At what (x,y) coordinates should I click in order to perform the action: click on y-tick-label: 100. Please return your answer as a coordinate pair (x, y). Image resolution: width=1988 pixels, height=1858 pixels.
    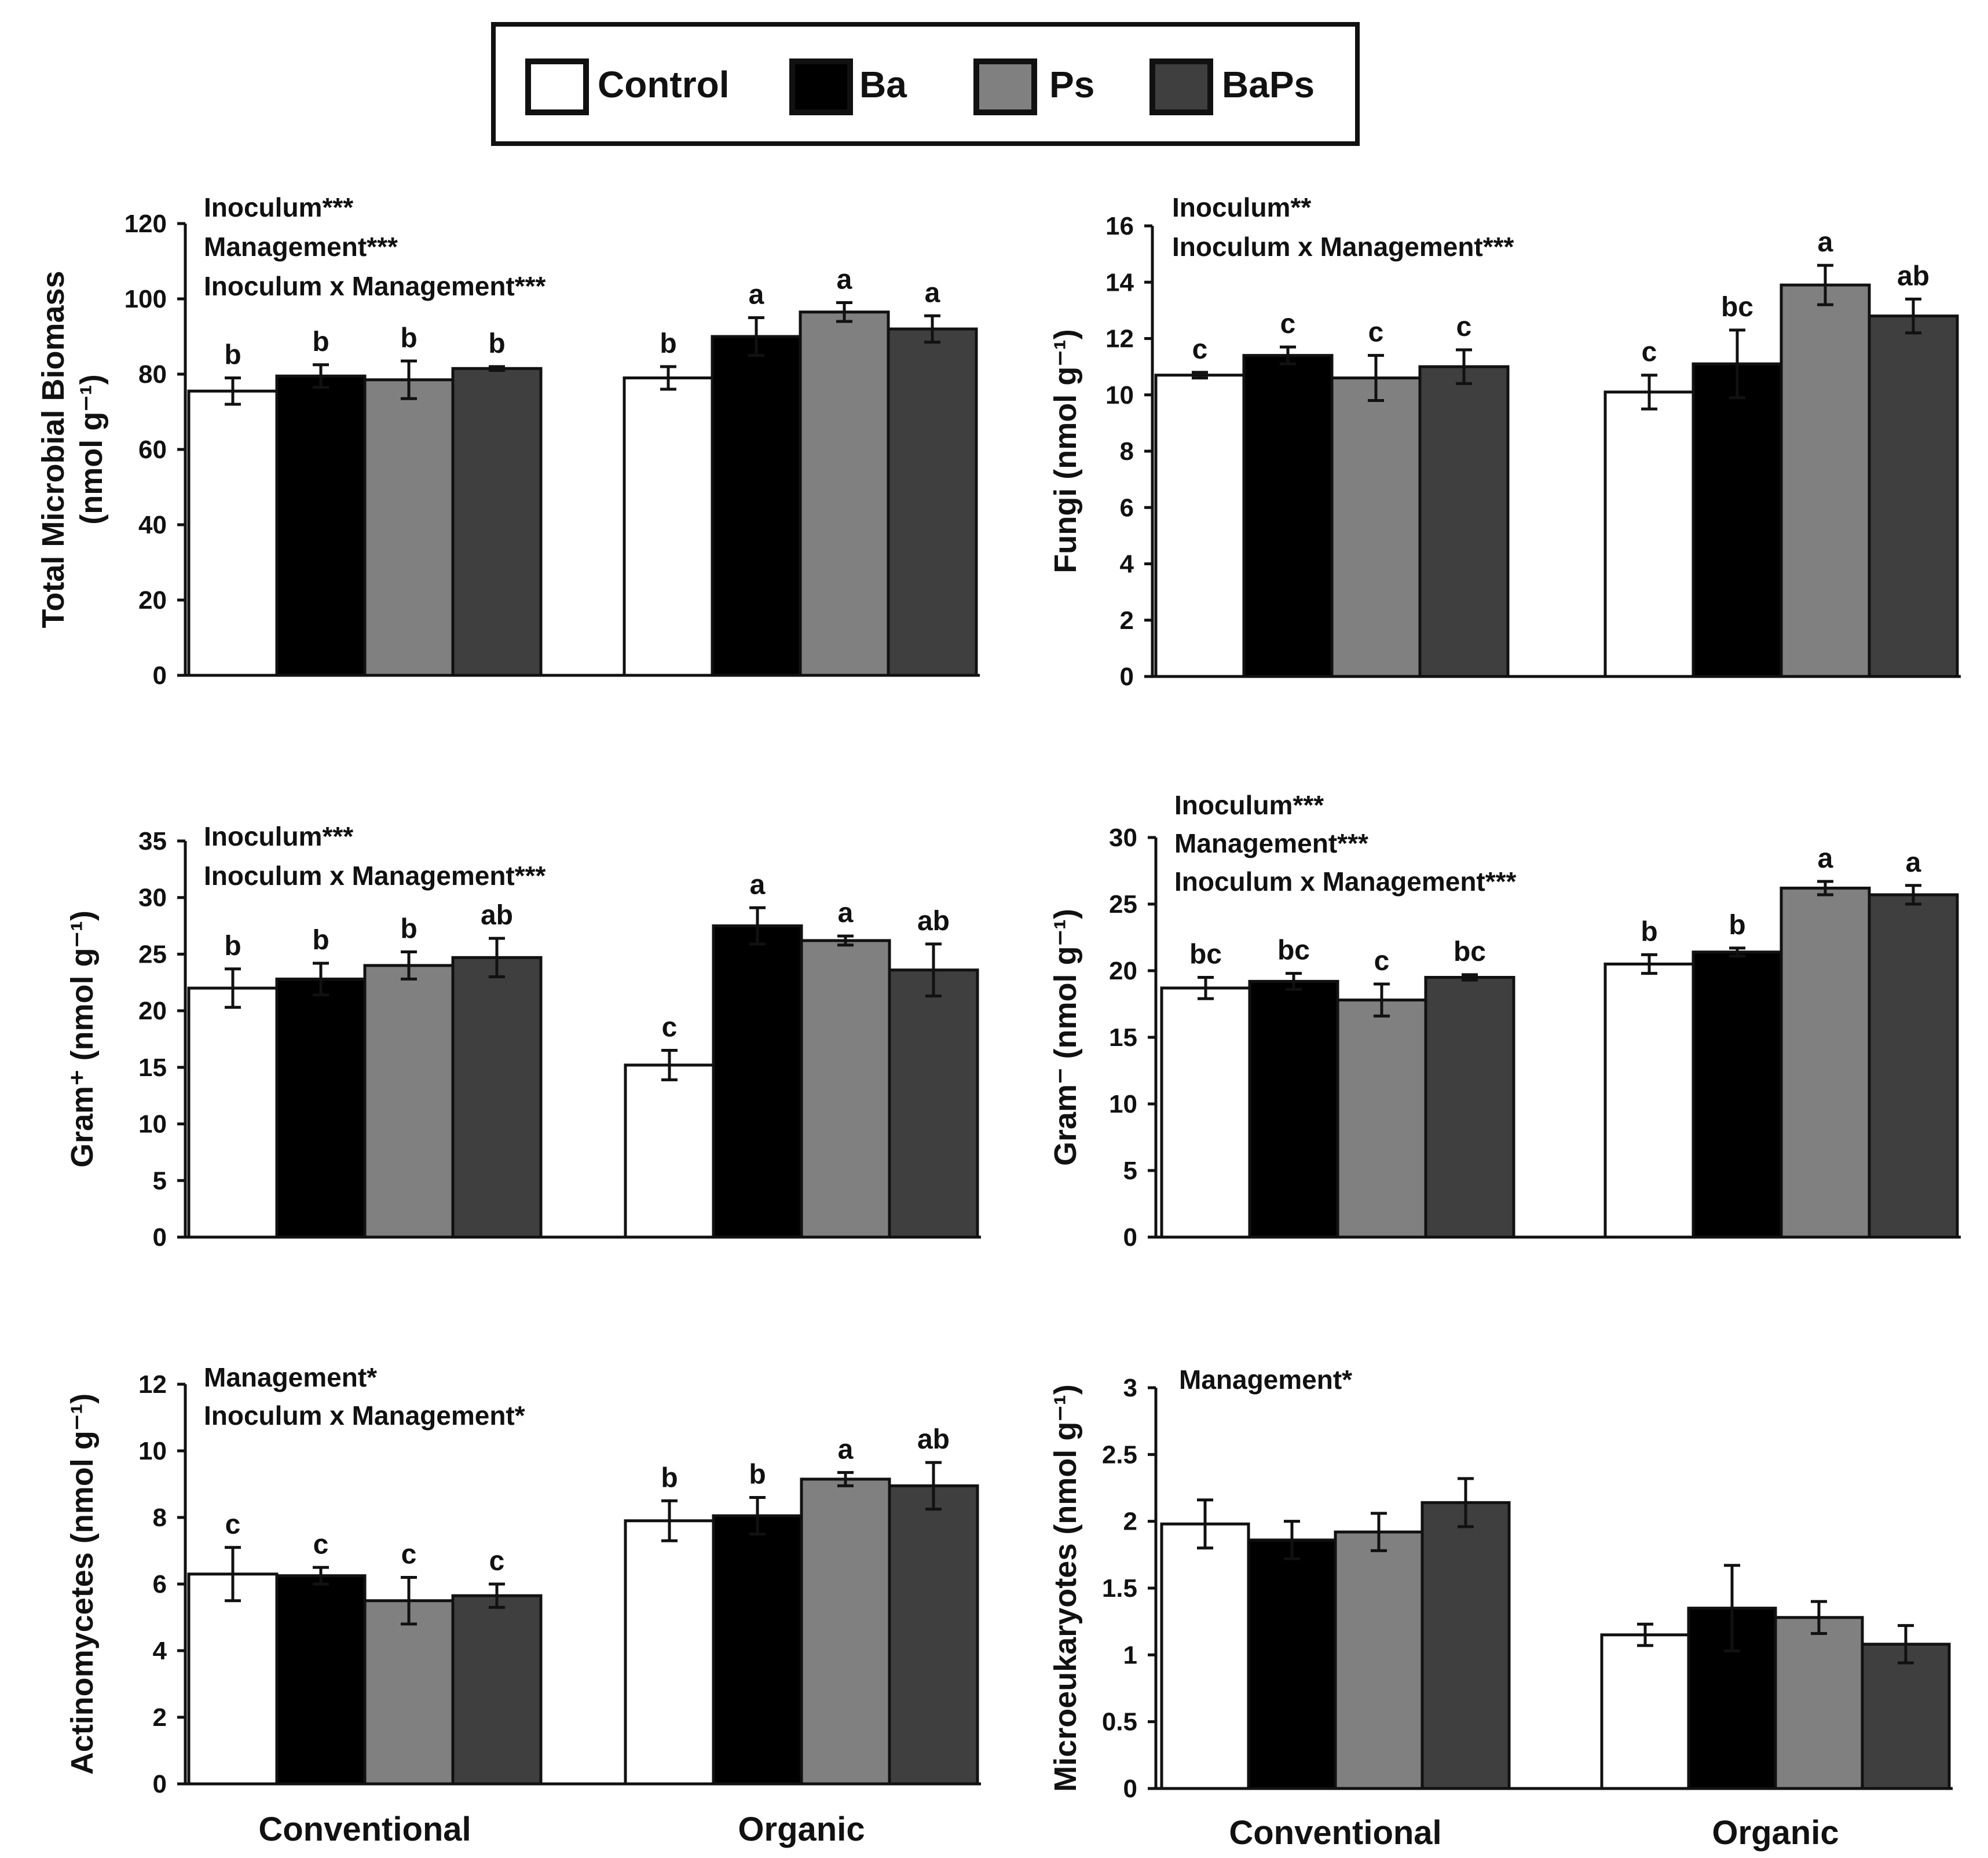
    Looking at the image, I should click on (146, 299).